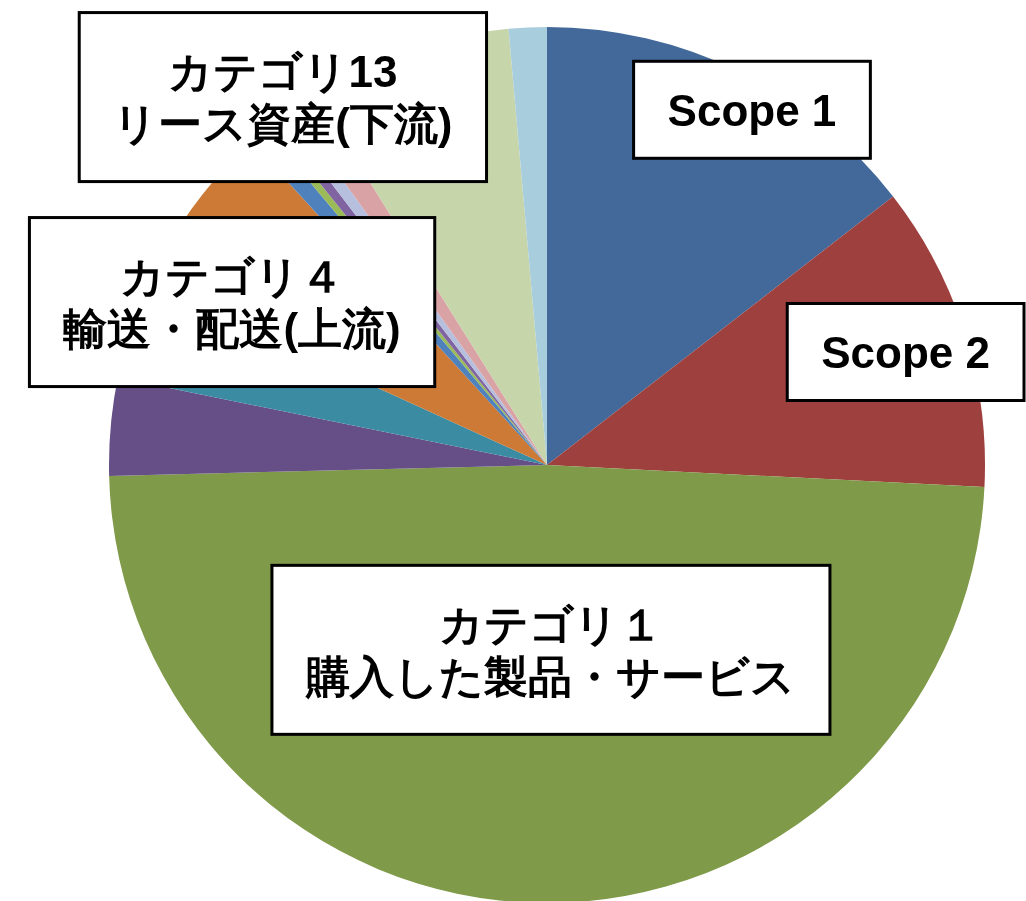 The width and height of the screenshot is (1026, 901). Describe the element at coordinates (283, 97) in the screenshot. I see `slice-label: カテゴリ13リース資産(下流)` at that location.